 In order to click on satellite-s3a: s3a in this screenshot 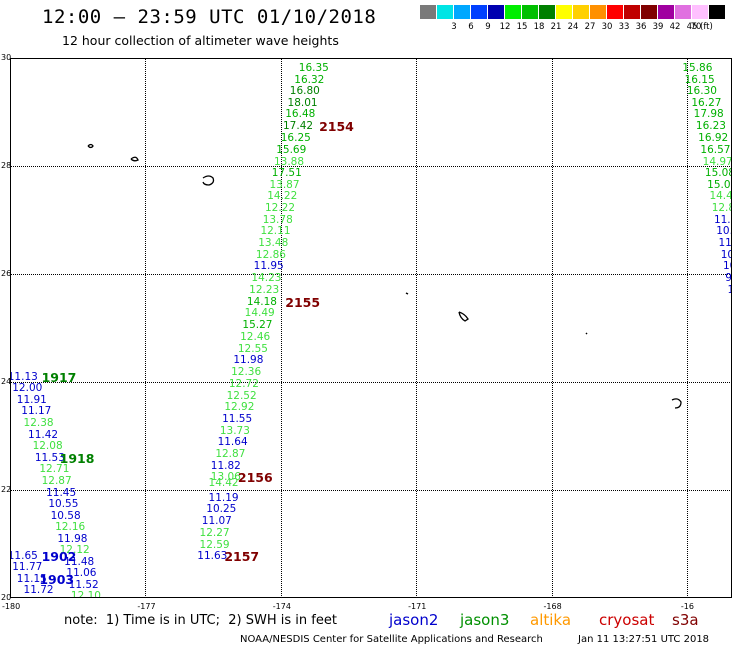, I will do `click(685, 620)`.